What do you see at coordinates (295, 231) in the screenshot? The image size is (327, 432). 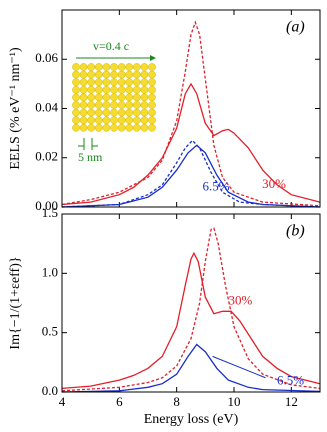 I see `panel-label: (b)` at bounding box center [295, 231].